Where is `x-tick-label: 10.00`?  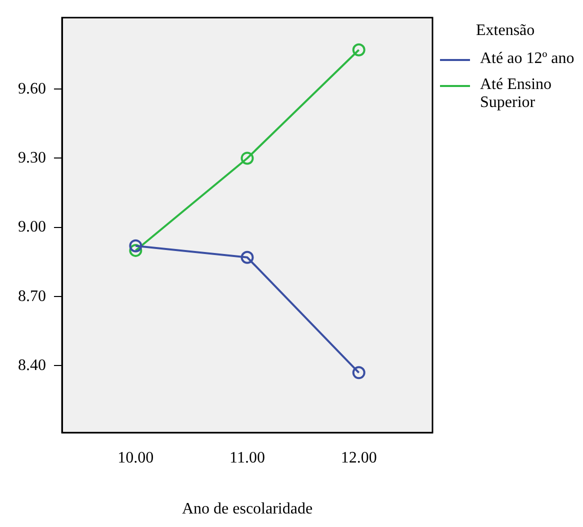 x-tick-label: 10.00 is located at coordinates (136, 457).